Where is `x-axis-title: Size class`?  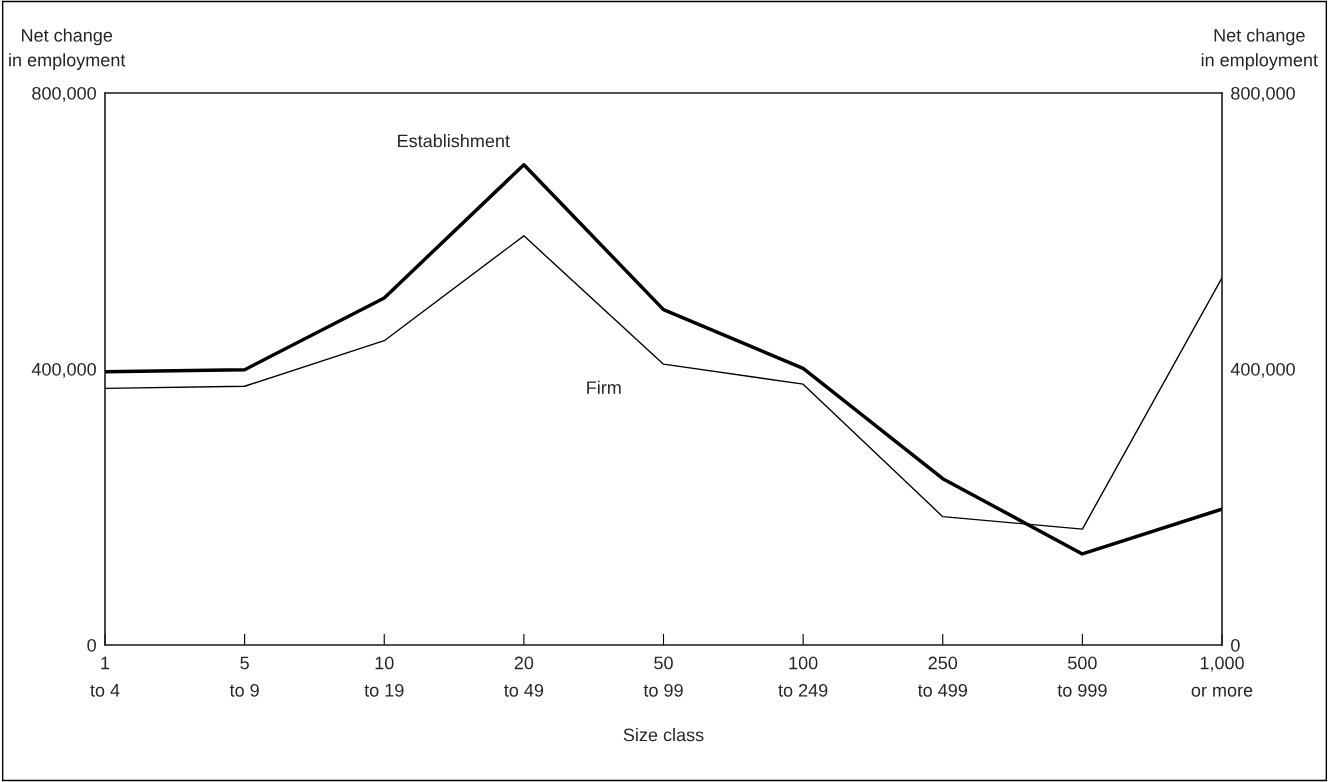 x-axis-title: Size class is located at coordinates (663, 735).